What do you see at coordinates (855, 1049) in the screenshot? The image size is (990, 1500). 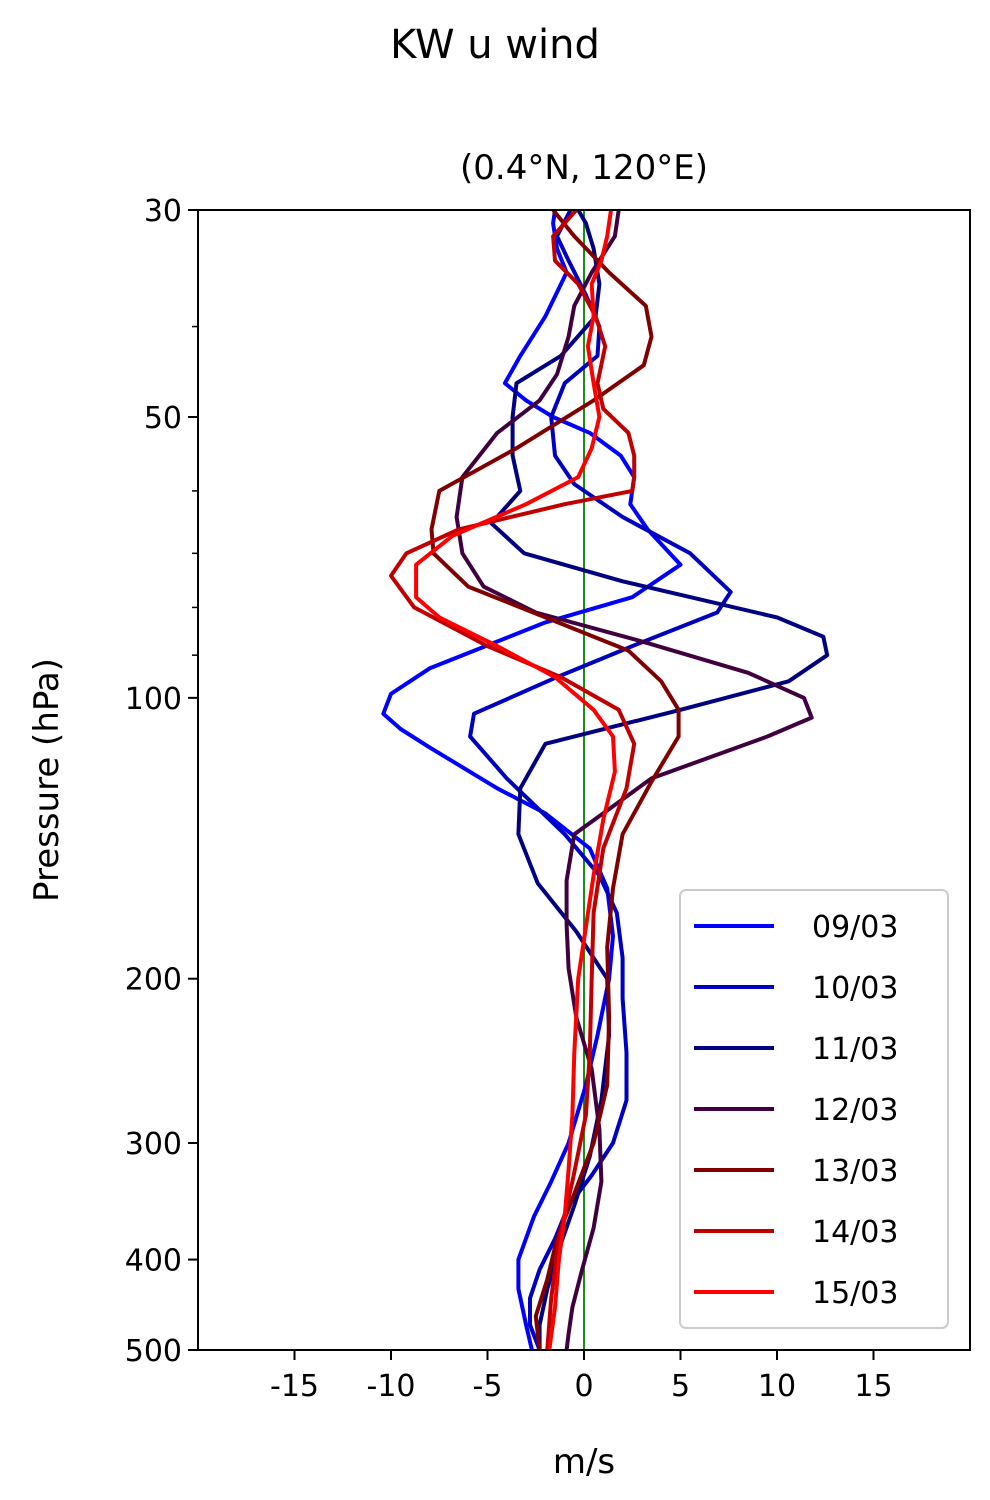 I see `legend-label: 11/03` at bounding box center [855, 1049].